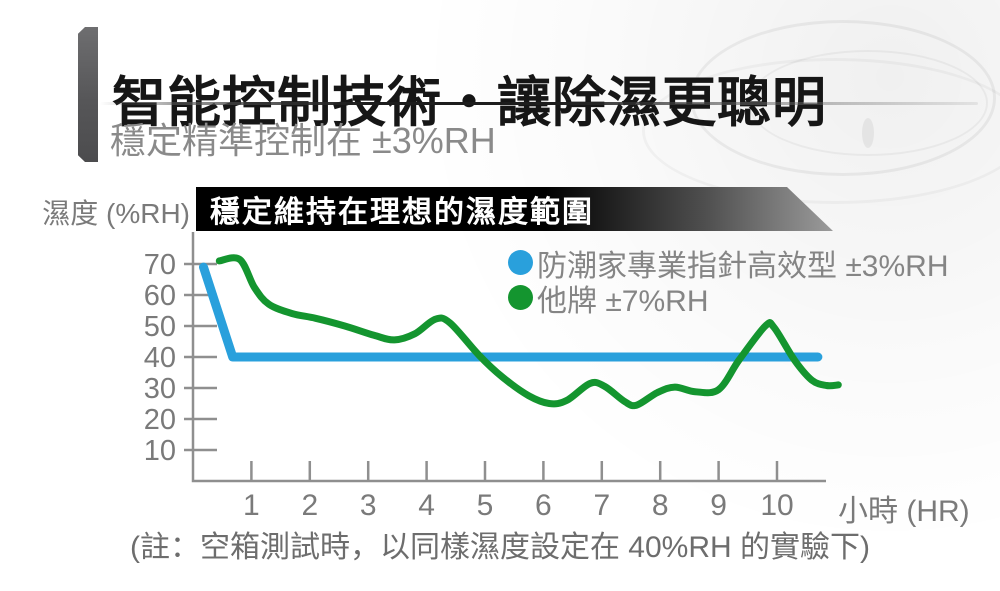 The width and height of the screenshot is (1000, 591). What do you see at coordinates (539, 103) in the screenshot?
I see `title-divider` at bounding box center [539, 103].